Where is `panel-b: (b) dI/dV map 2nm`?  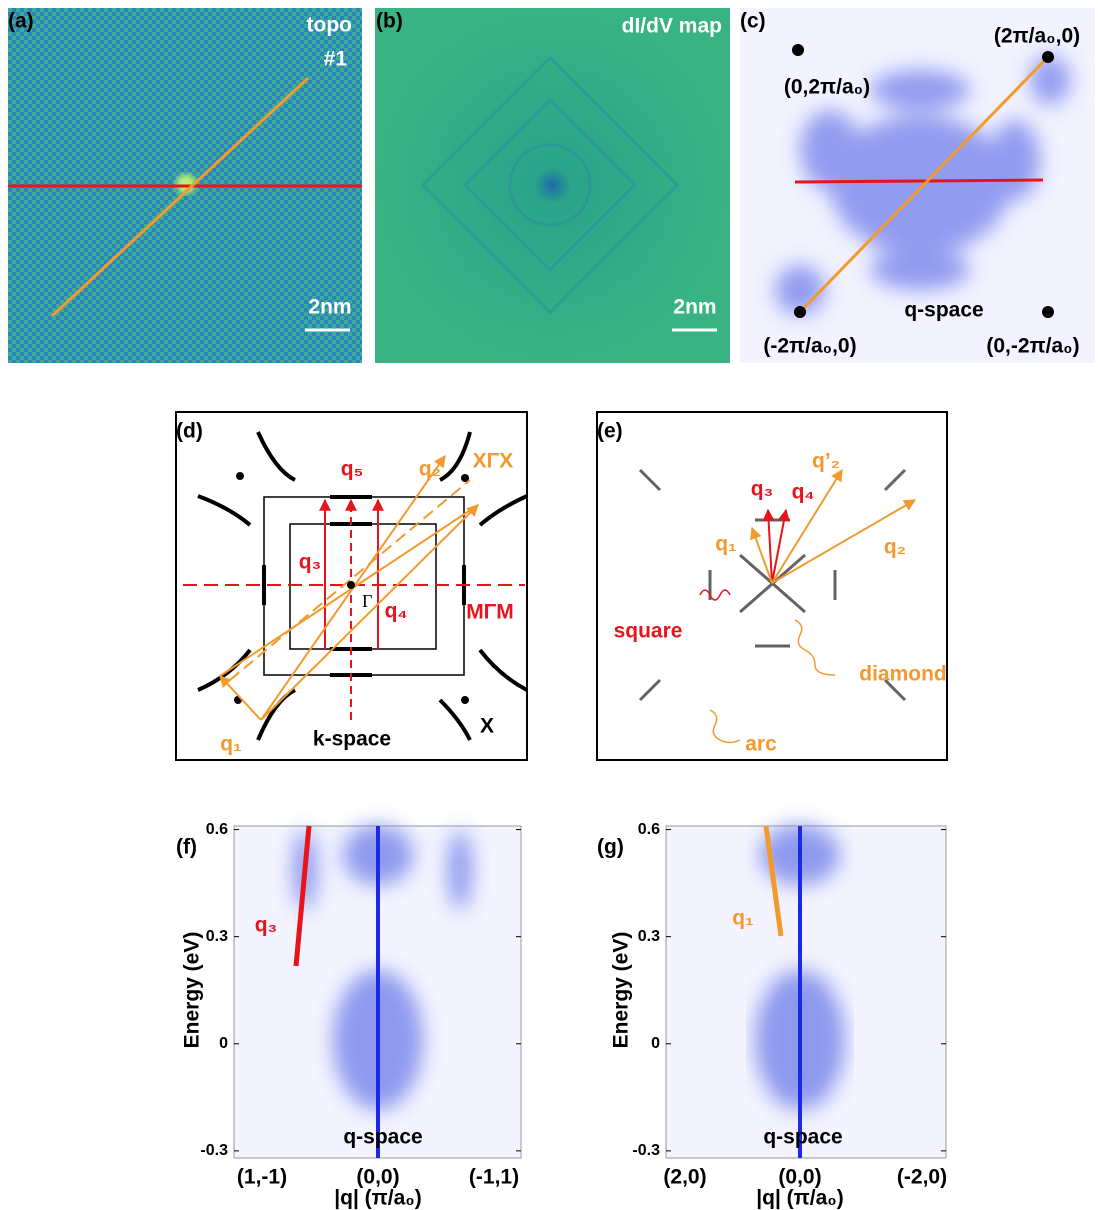 panel-b: (b) dI/dV map 2nm is located at coordinates (552, 185).